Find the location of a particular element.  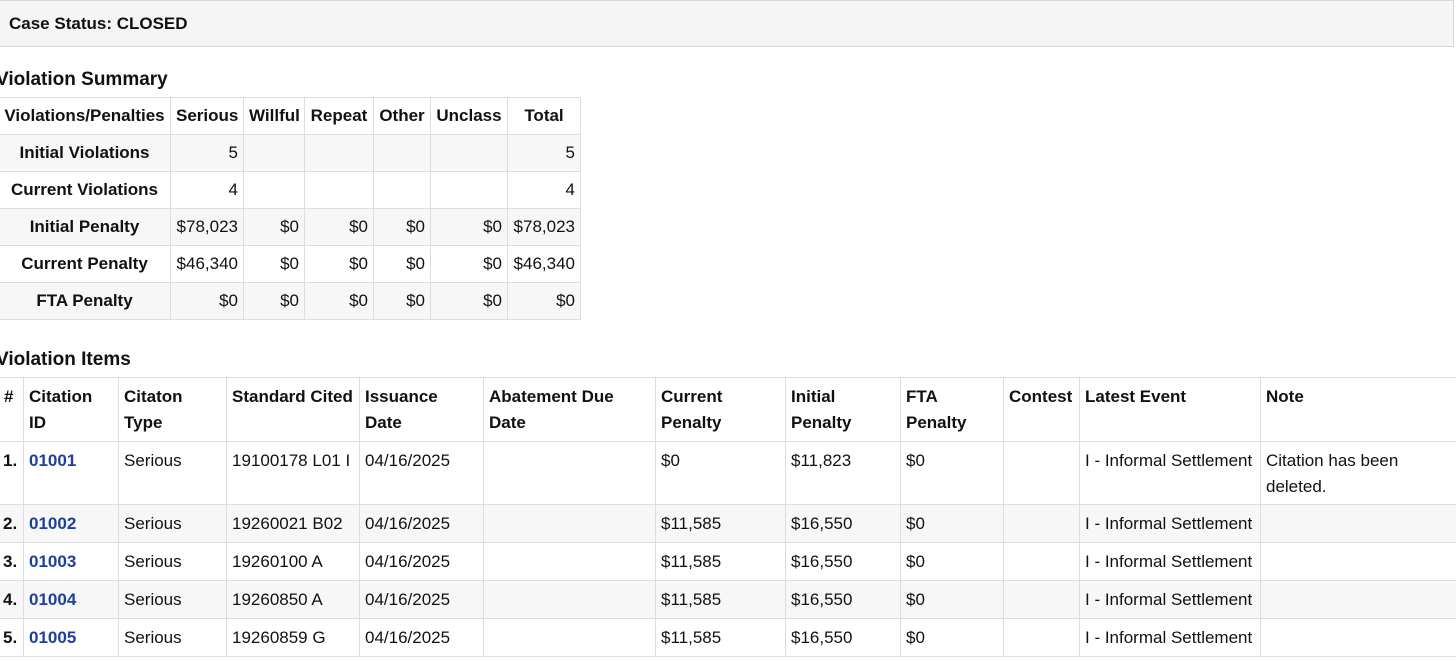

summary-cell: 4 is located at coordinates (544, 190).